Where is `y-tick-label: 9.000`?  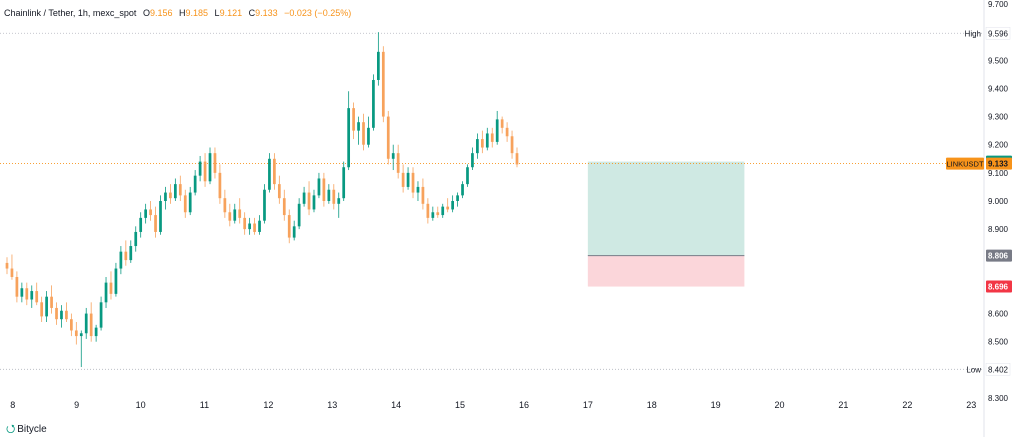
y-tick-label: 9.000 is located at coordinates (998, 201).